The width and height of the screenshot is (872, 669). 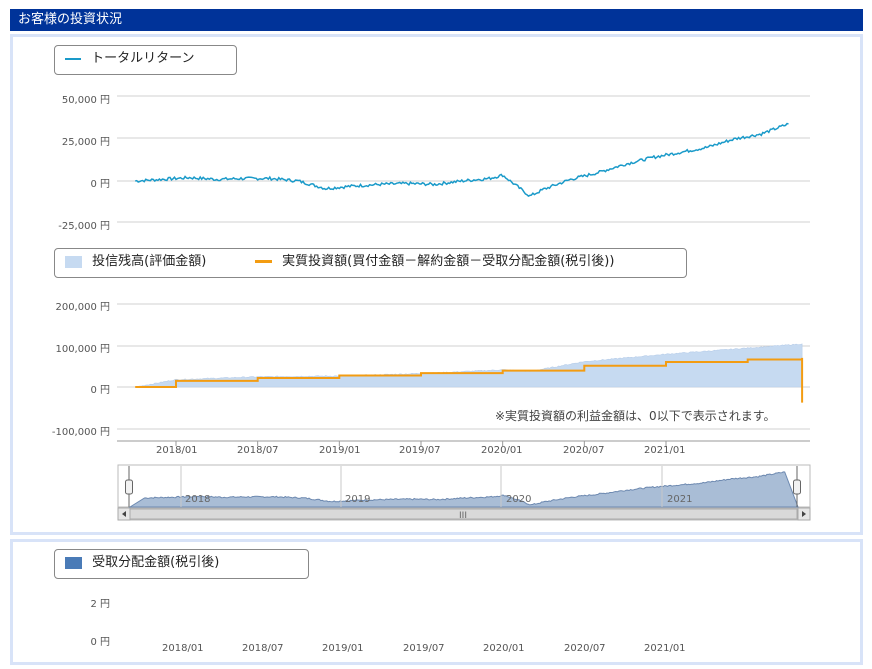 I want to click on navigator-handle-right, so click(x=797, y=487).